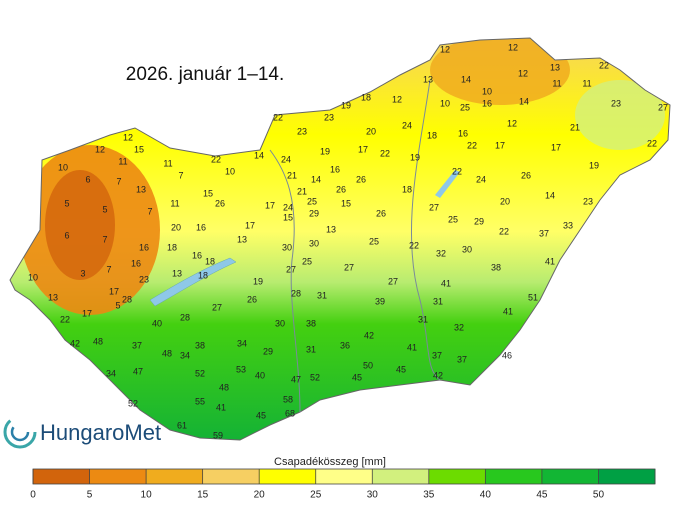  What do you see at coordinates (330, 462) in the screenshot?
I see `legend-label: Csapadékösszeg [mm]` at bounding box center [330, 462].